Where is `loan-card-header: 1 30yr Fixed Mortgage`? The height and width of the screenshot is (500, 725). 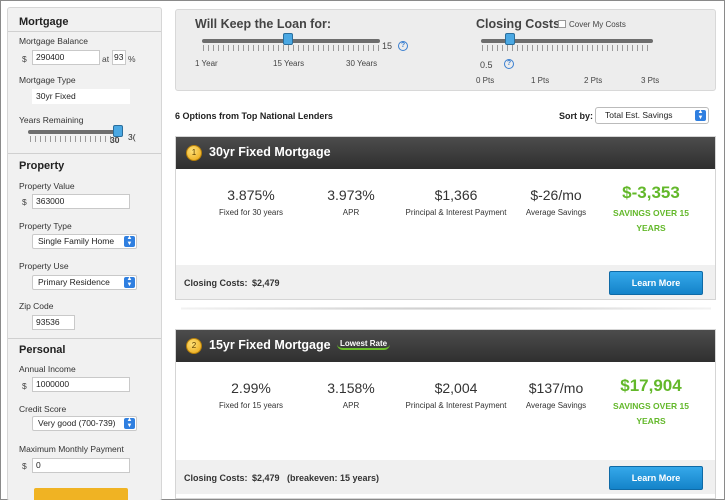
loan-card-header: 1 30yr Fixed Mortgage is located at coordinates (445, 153).